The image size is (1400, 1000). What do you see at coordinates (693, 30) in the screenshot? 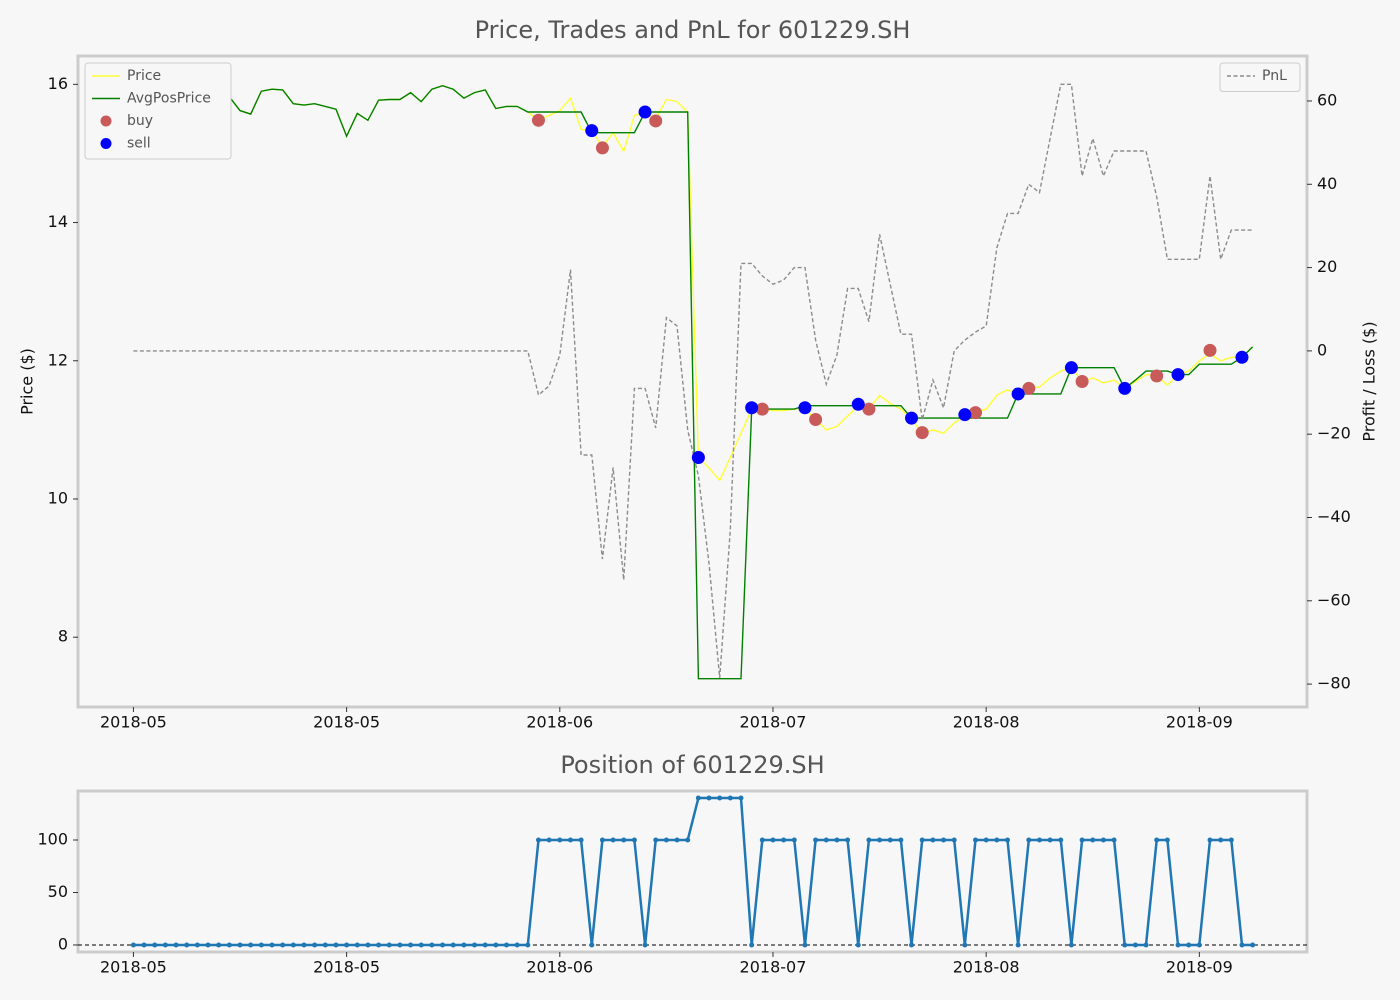
I see `chart-title: Price, Trades and PnL for 601229.SH` at bounding box center [693, 30].